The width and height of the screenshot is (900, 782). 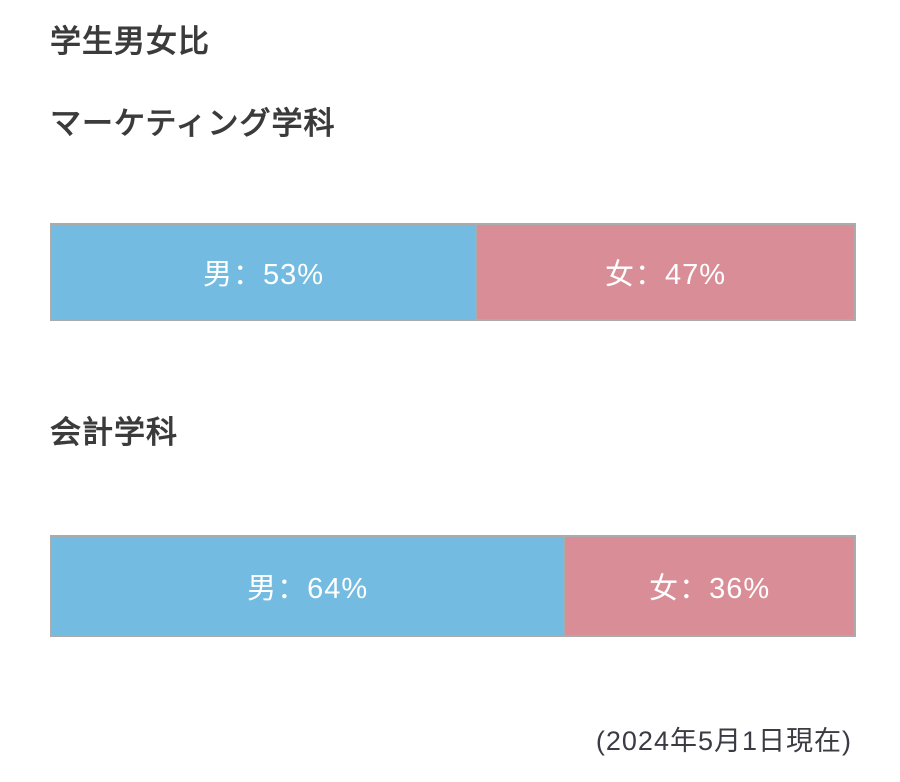 I want to click on section-heading-marketing: マーケティング学科, so click(x=193, y=123).